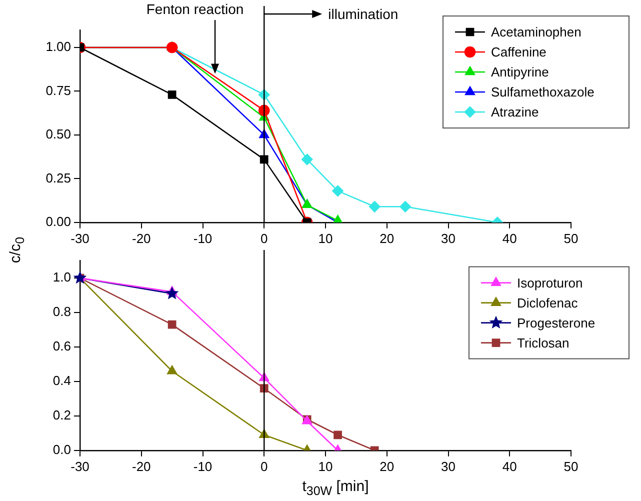 Image resolution: width=641 pixels, height=501 pixels. What do you see at coordinates (58, 134) in the screenshot?
I see `y-tick-label: 0.50` at bounding box center [58, 134].